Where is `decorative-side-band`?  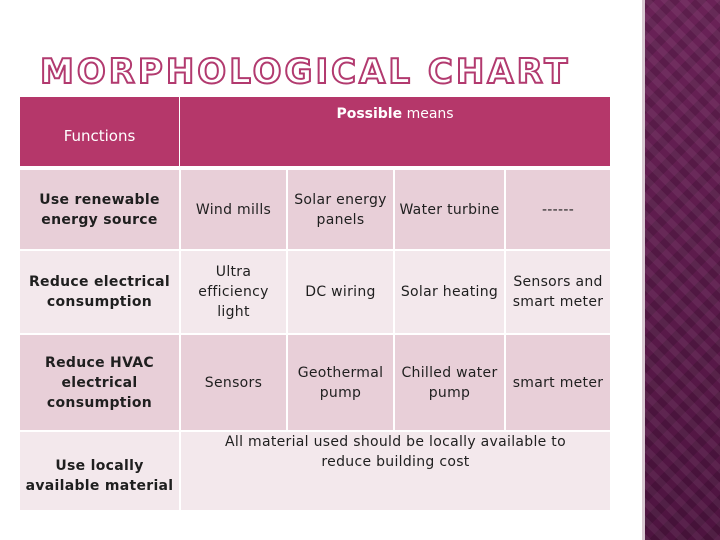 decorative-side-band is located at coordinates (681, 270).